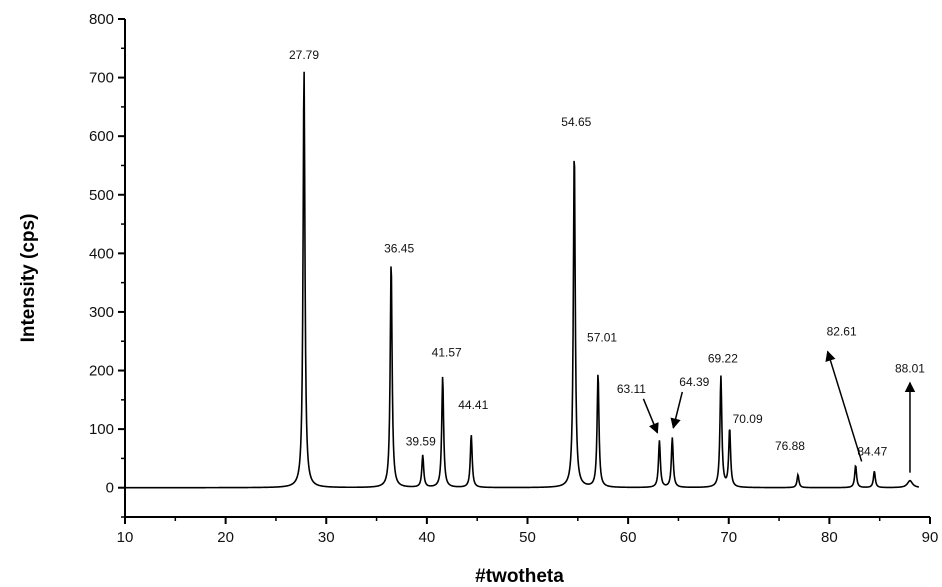  What do you see at coordinates (748, 419) in the screenshot?
I see `peak-label: 70.09` at bounding box center [748, 419].